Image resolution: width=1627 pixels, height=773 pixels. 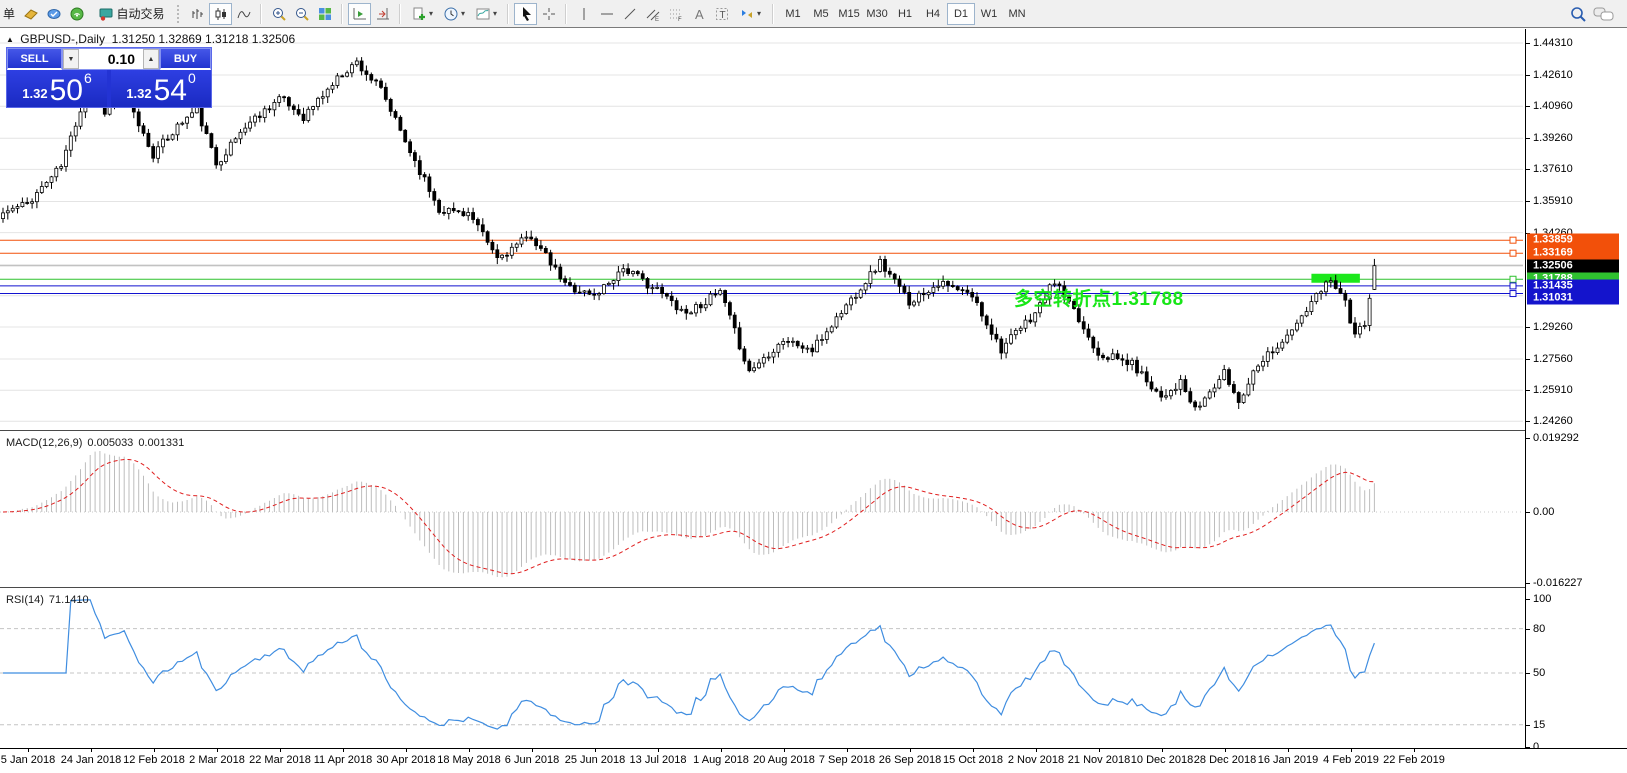 What do you see at coordinates (750, 14) in the screenshot?
I see `arrows-tool-button: ▾` at bounding box center [750, 14].